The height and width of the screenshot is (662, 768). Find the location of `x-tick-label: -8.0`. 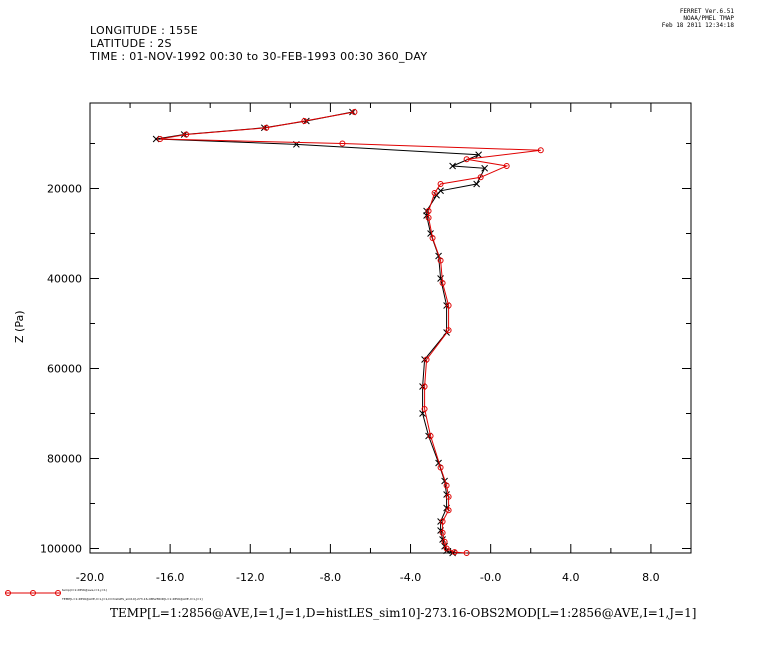

x-tick-label: -8.0 is located at coordinates (330, 577).